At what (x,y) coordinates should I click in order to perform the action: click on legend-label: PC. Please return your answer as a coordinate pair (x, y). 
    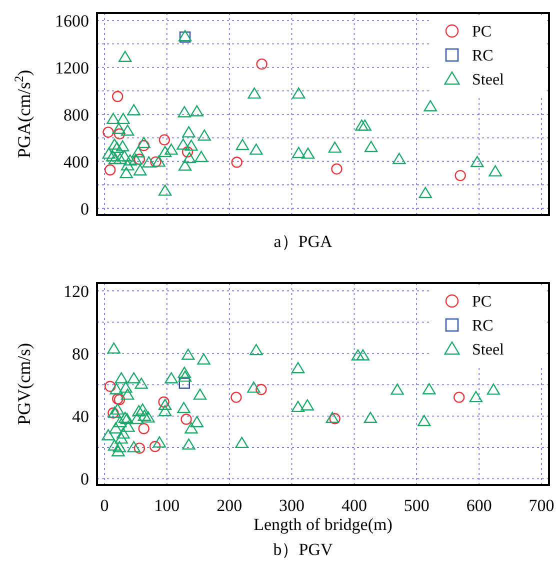
    Looking at the image, I should click on (482, 302).